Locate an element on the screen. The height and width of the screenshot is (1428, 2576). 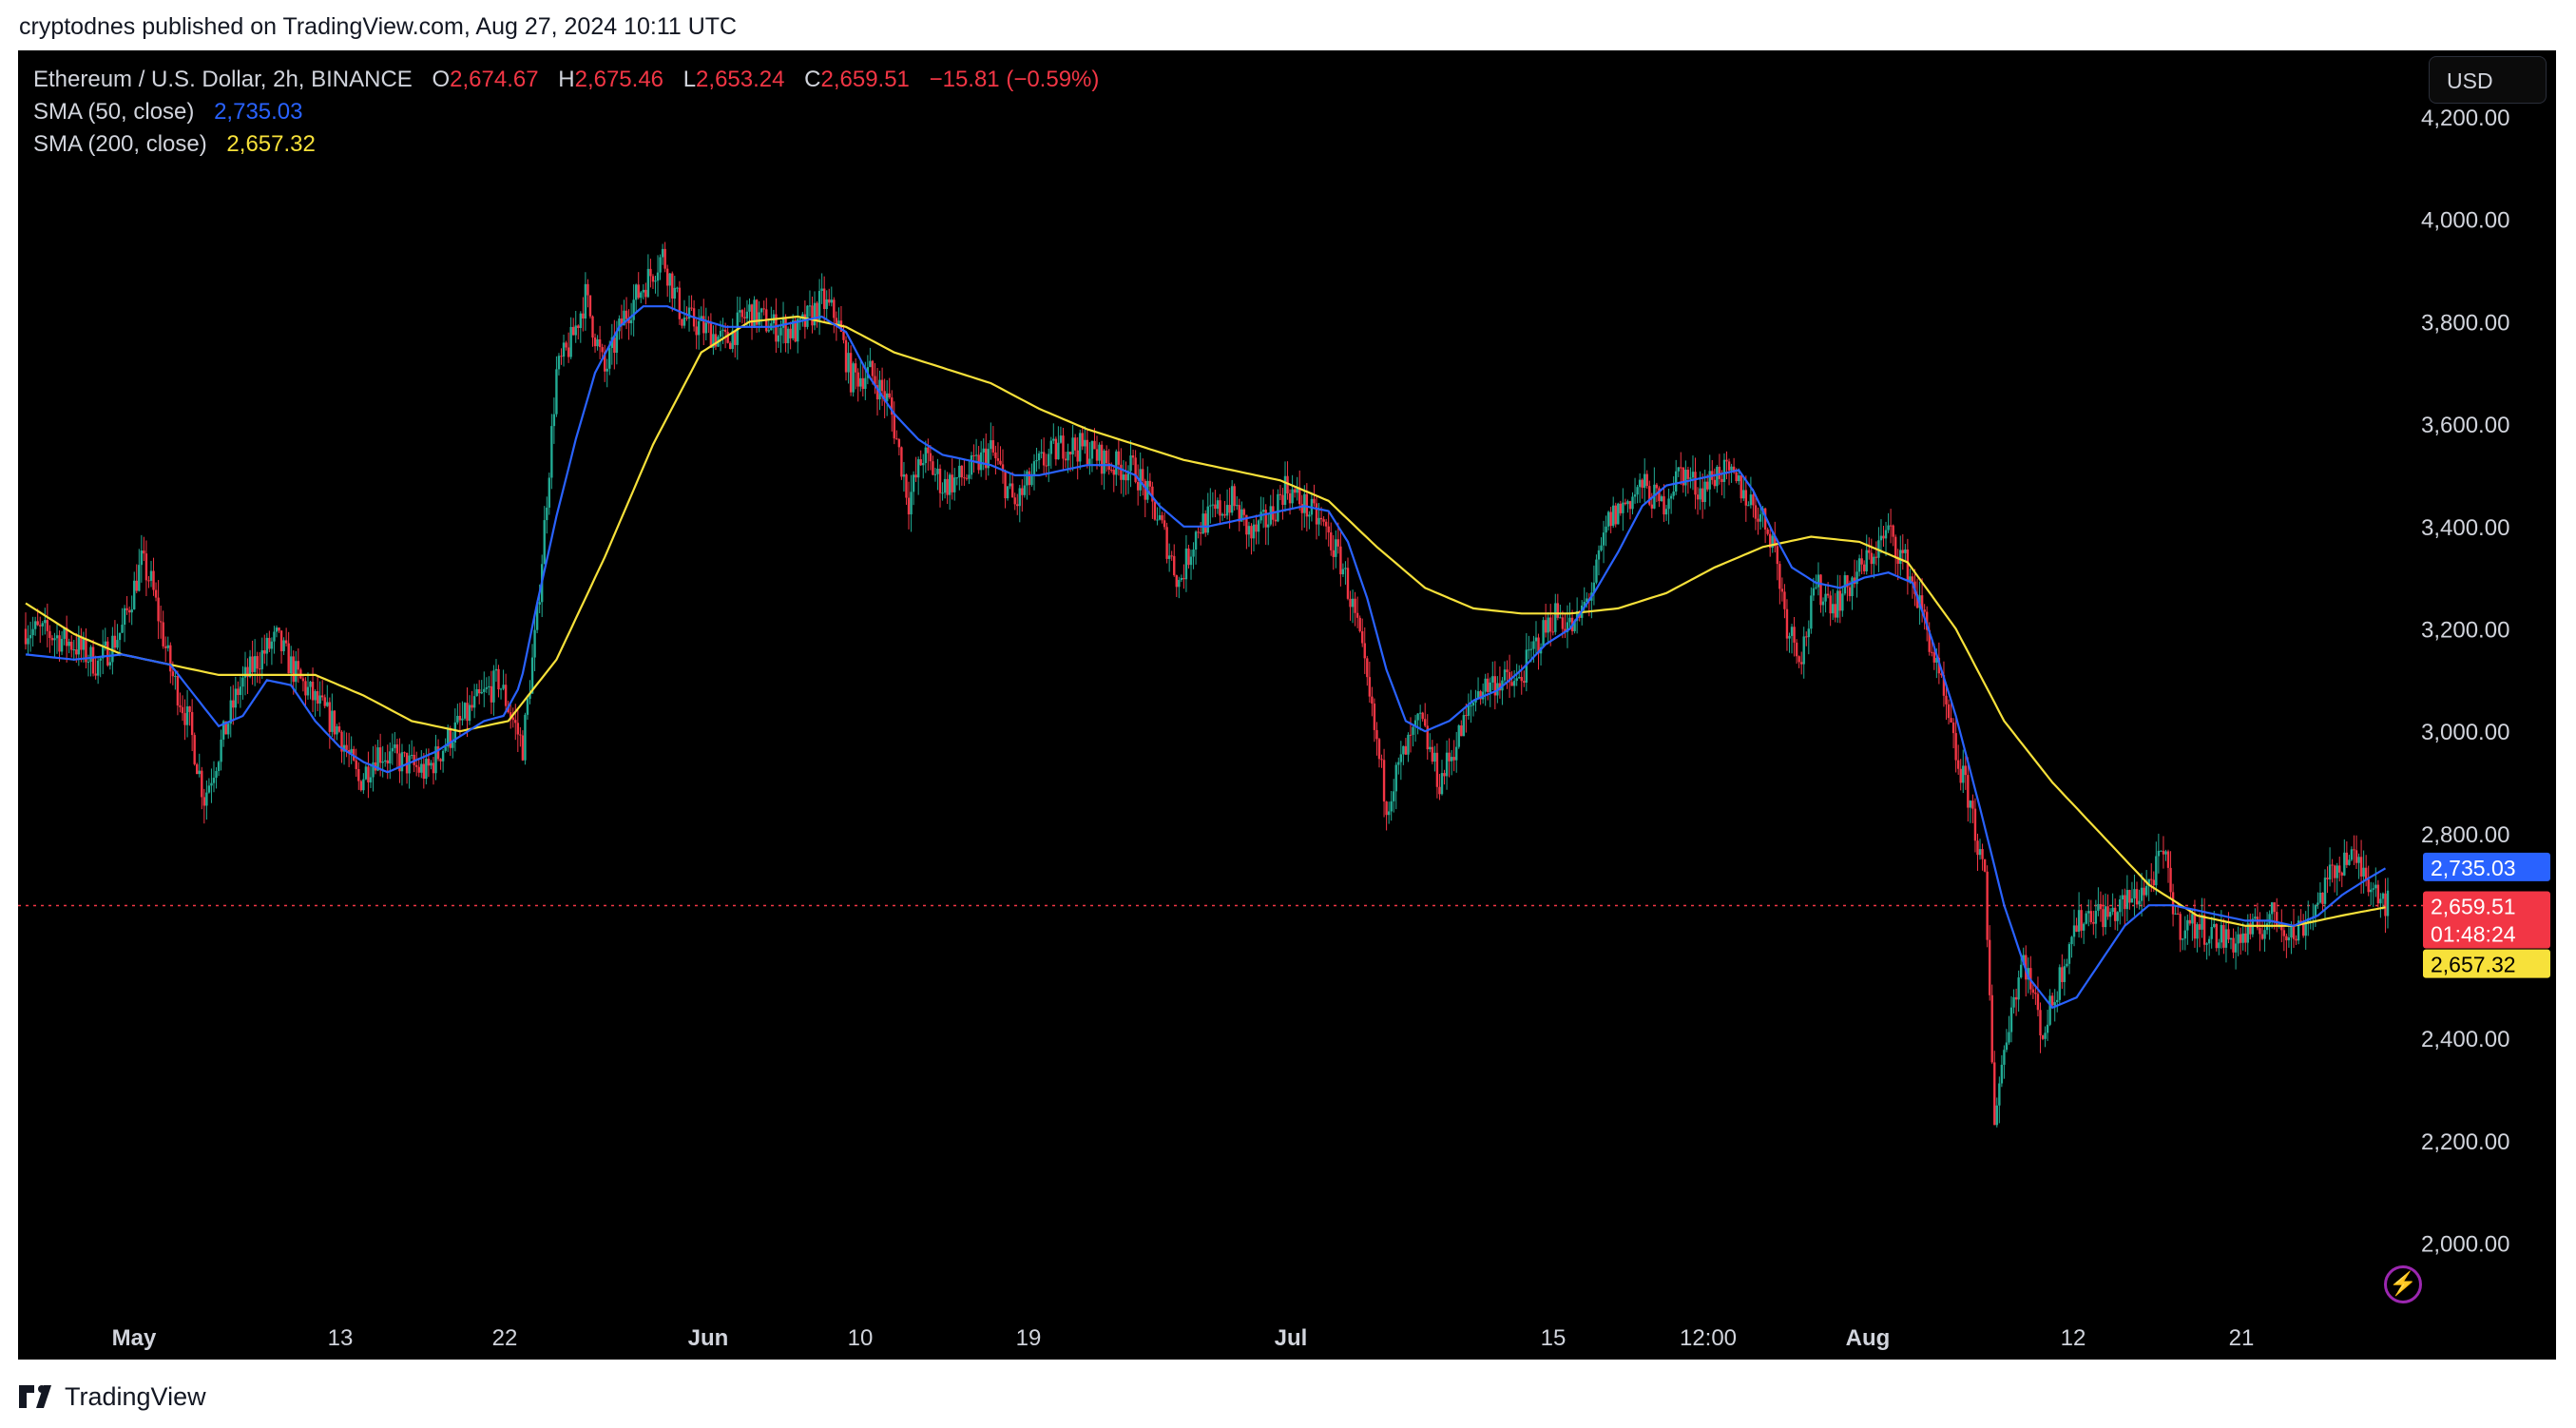
currency-button: USD is located at coordinates (2488, 80).